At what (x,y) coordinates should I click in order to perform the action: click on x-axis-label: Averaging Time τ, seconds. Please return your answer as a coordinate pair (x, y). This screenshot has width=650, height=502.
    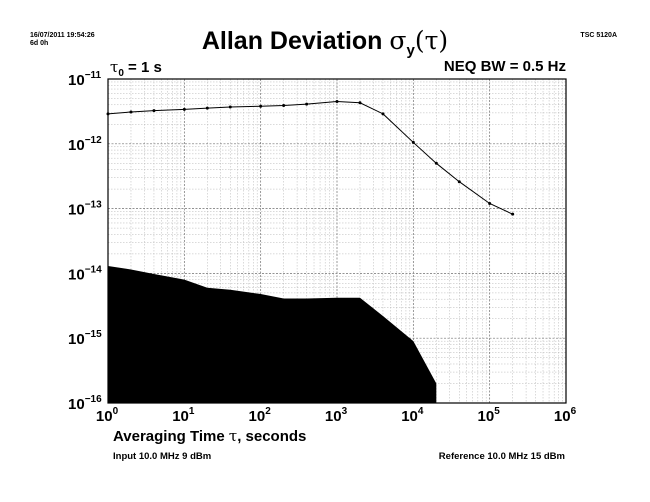
    Looking at the image, I should click on (209, 436).